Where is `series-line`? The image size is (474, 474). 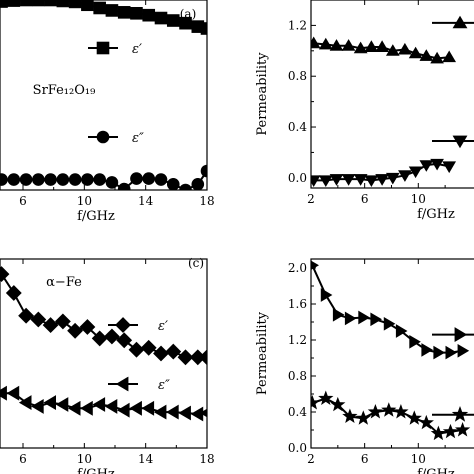
series-line is located at coordinates (387, 309).